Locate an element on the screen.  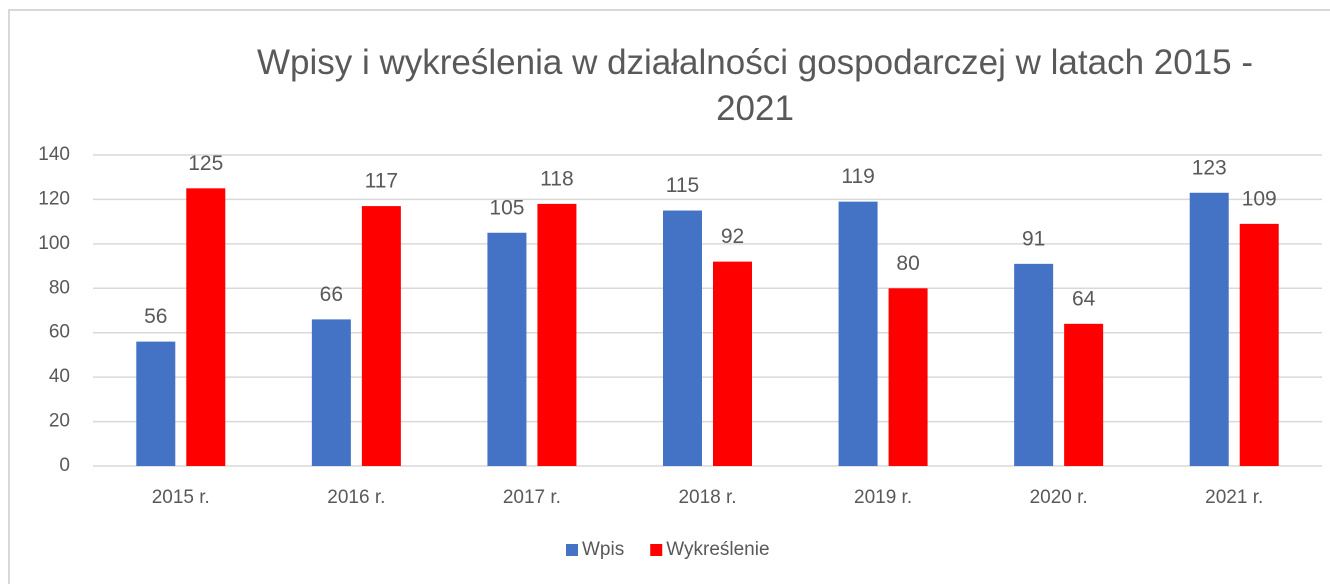
x-tick-label: 2018 r. is located at coordinates (707, 497).